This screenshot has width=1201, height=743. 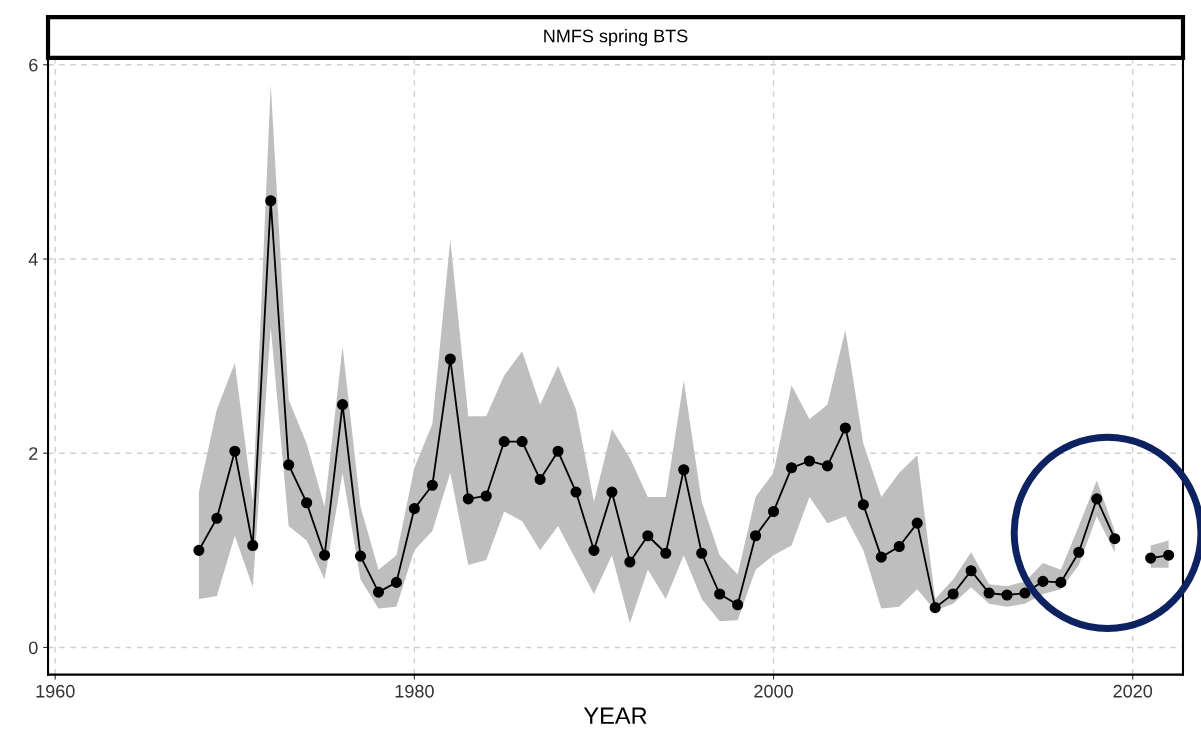 What do you see at coordinates (33, 259) in the screenshot?
I see `y-tick-label: 4` at bounding box center [33, 259].